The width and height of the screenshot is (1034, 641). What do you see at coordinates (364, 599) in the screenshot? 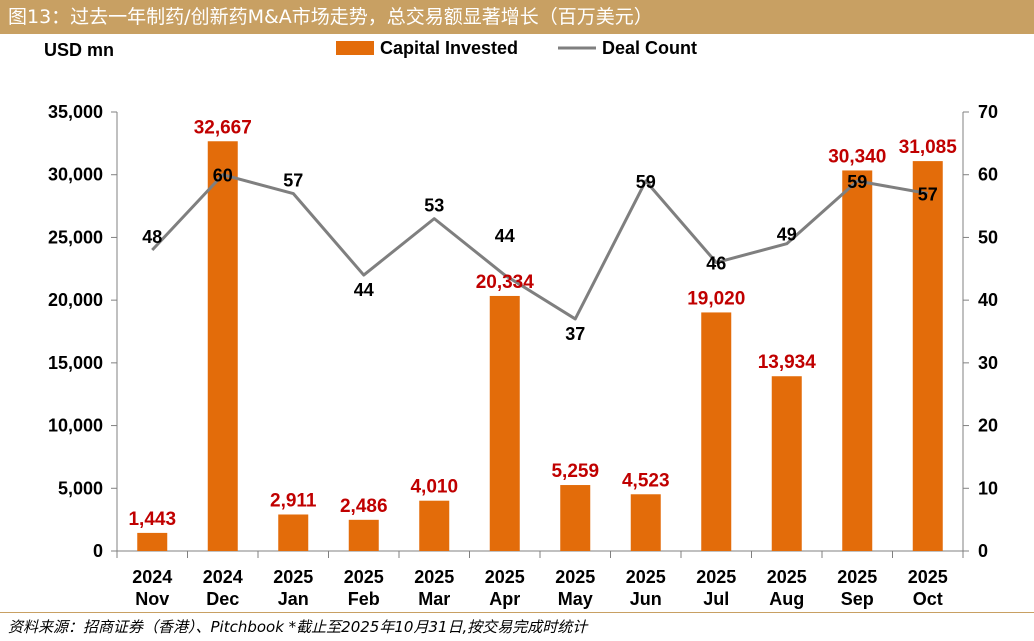
I see `x-tick-label-month: Feb` at bounding box center [364, 599].